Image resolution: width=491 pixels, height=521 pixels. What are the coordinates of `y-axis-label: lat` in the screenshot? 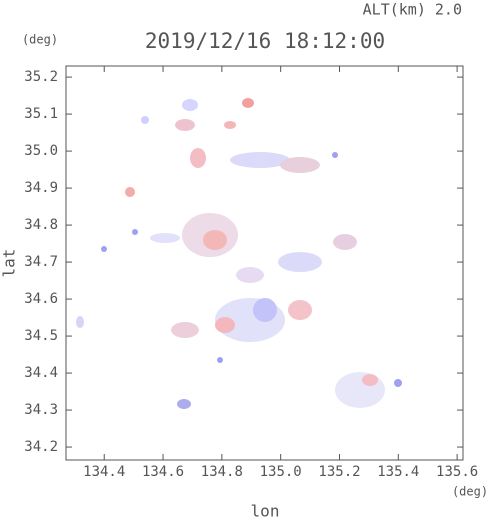 It's located at (9, 263).